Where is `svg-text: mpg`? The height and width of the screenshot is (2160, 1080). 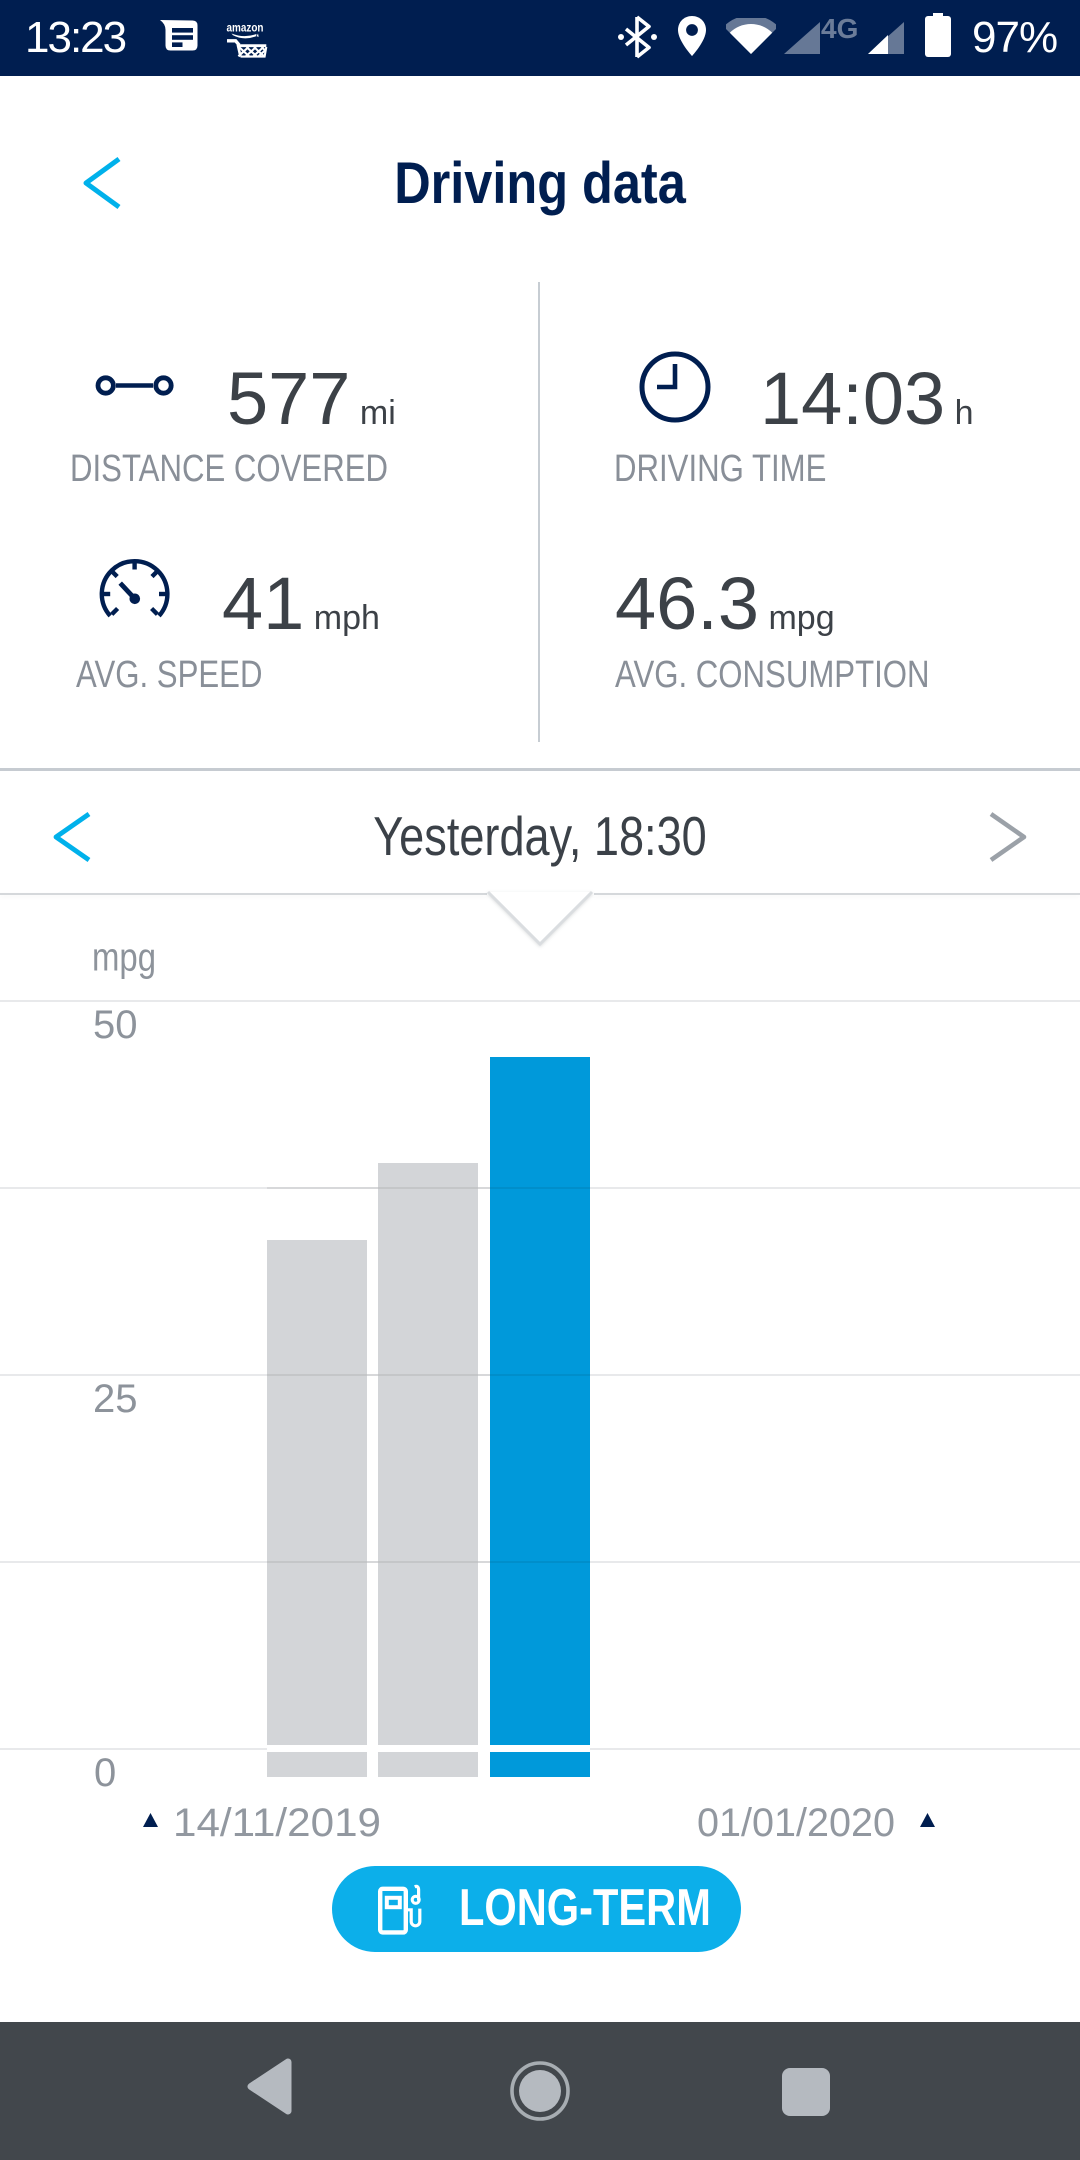 svg-text: mpg is located at coordinates (124, 960).